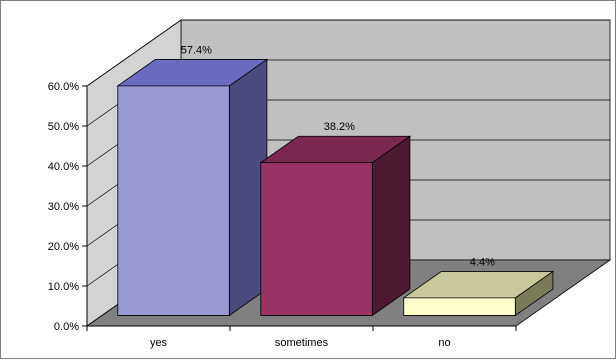  Describe the element at coordinates (63, 127) in the screenshot. I see `y-tick-label: 50.0%` at that location.